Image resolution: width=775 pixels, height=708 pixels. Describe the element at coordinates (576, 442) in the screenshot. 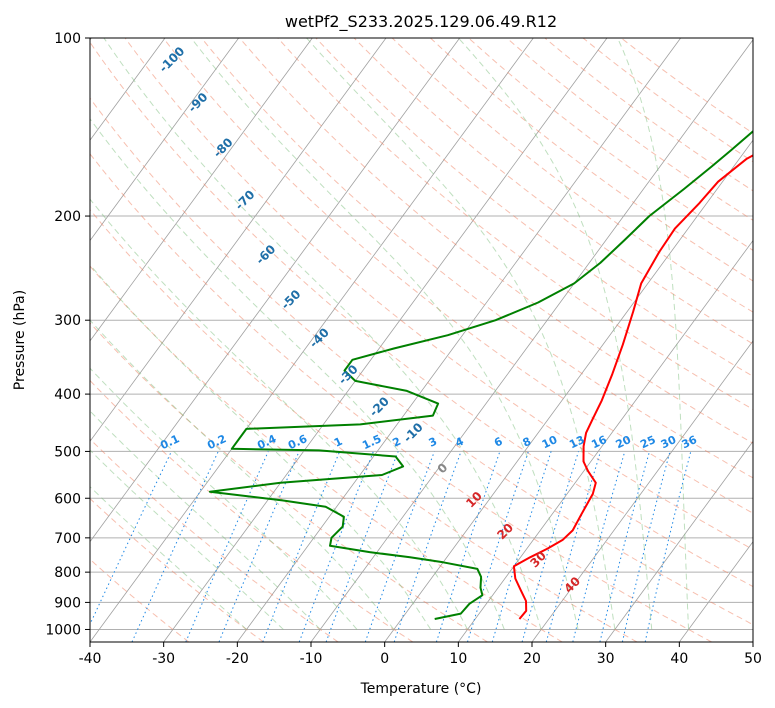

I see `mixing-ratio-label: 13` at that location.